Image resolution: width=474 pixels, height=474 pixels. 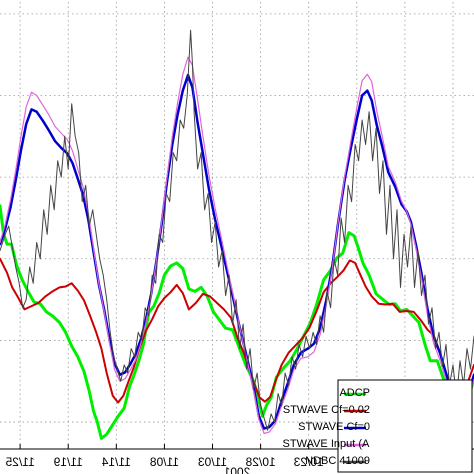 What do you see at coordinates (260, 462) in the screenshot?
I see `x-tick-label-4: 10/28` at bounding box center [260, 462].